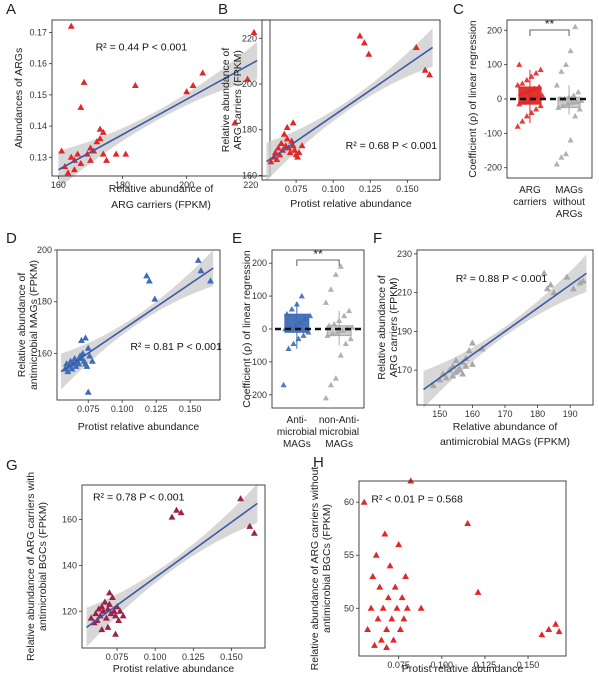 Image resolution: width=599 pixels, height=682 pixels. What do you see at coordinates (117, 657) in the screenshot?
I see `x-tick-label: 0.075` at bounding box center [117, 657].